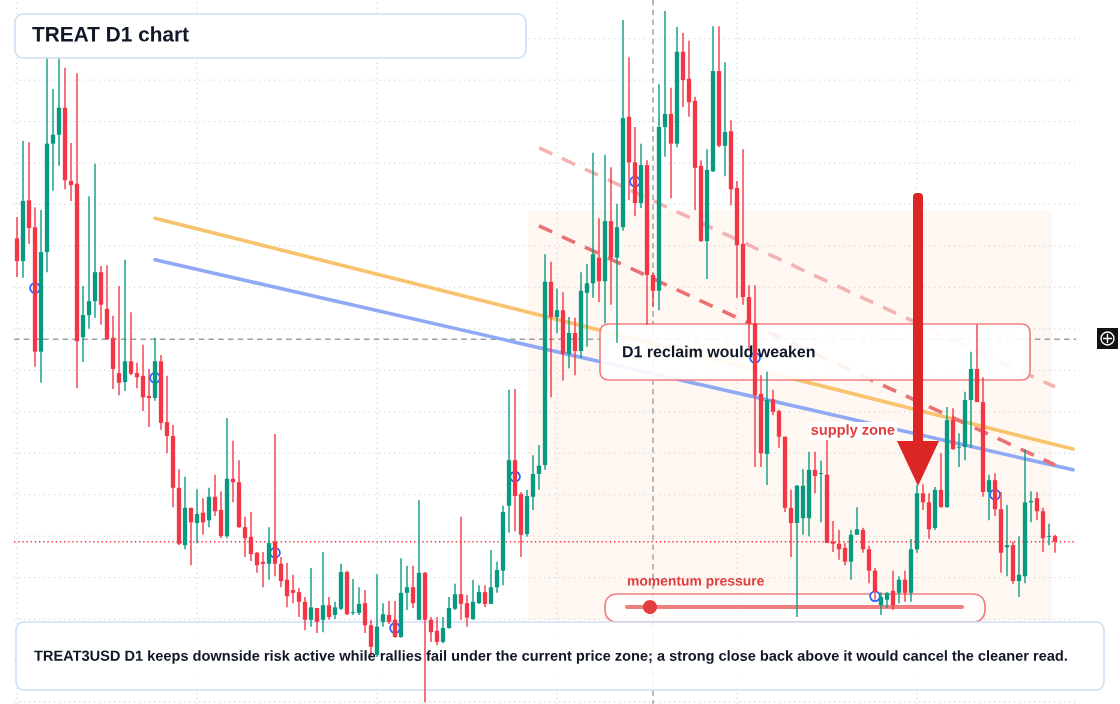 Image resolution: width=1120 pixels, height=704 pixels. What do you see at coordinates (695, 582) in the screenshot?
I see `annotation: momentum pressure` at bounding box center [695, 582].